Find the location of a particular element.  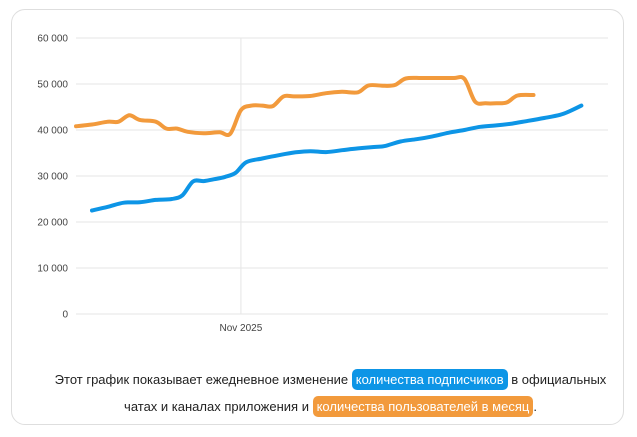

y-tick-label: 20 000 is located at coordinates (52, 223).